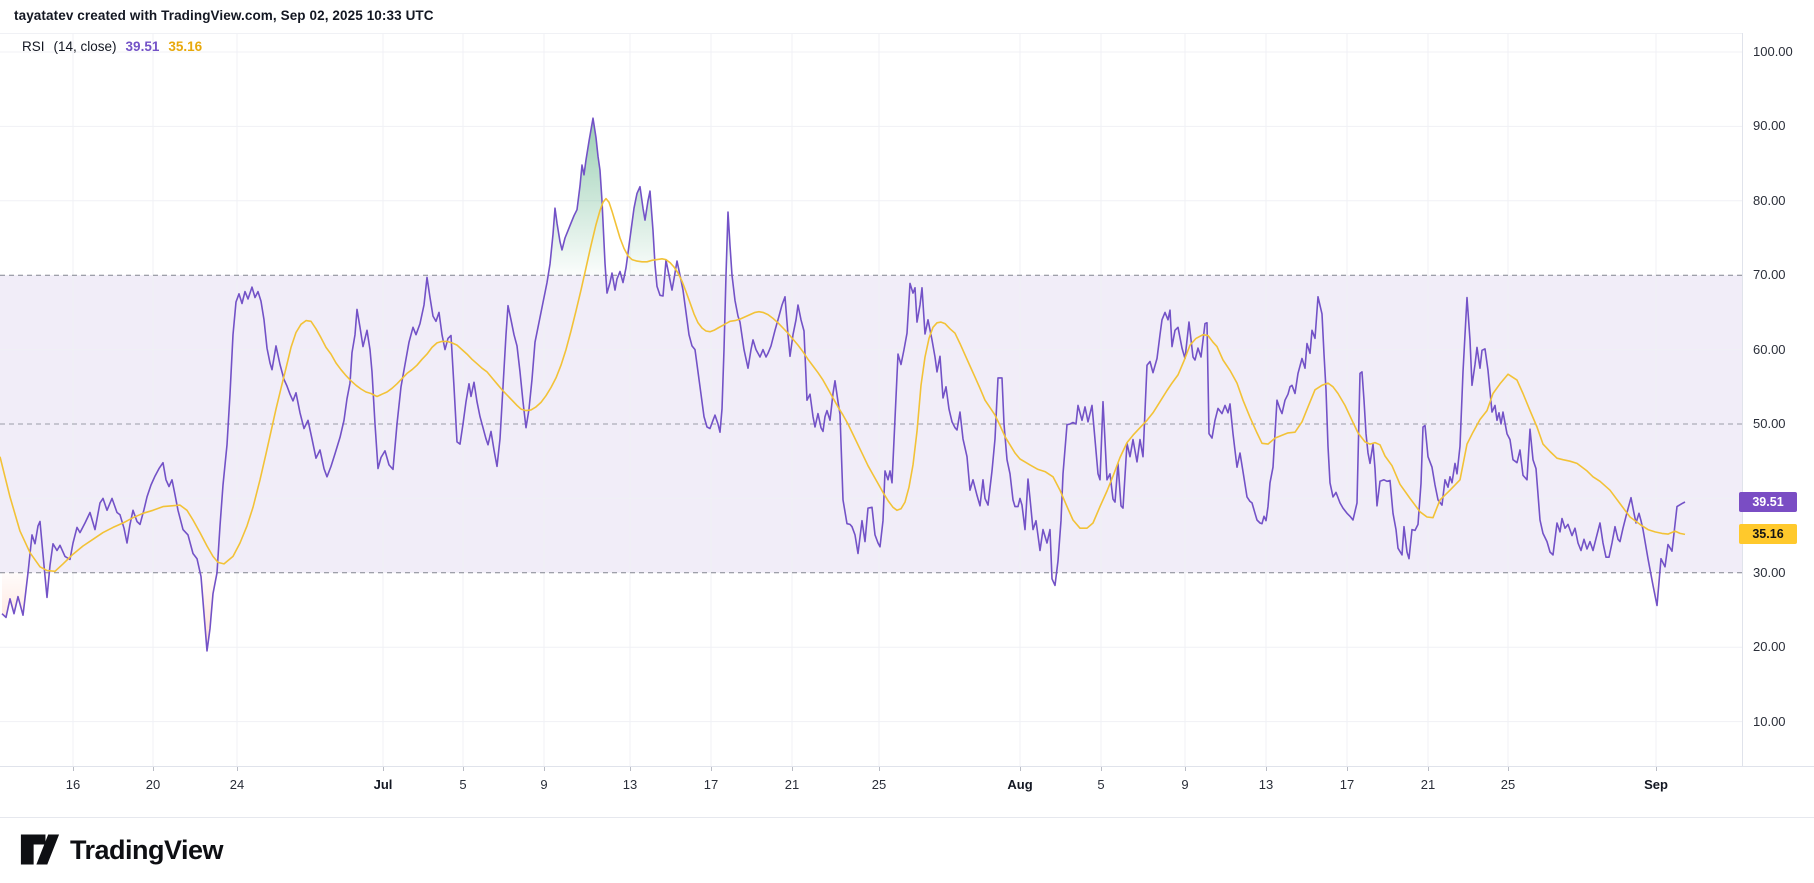  I want to click on price-axis-label: 50.00, so click(1769, 423).